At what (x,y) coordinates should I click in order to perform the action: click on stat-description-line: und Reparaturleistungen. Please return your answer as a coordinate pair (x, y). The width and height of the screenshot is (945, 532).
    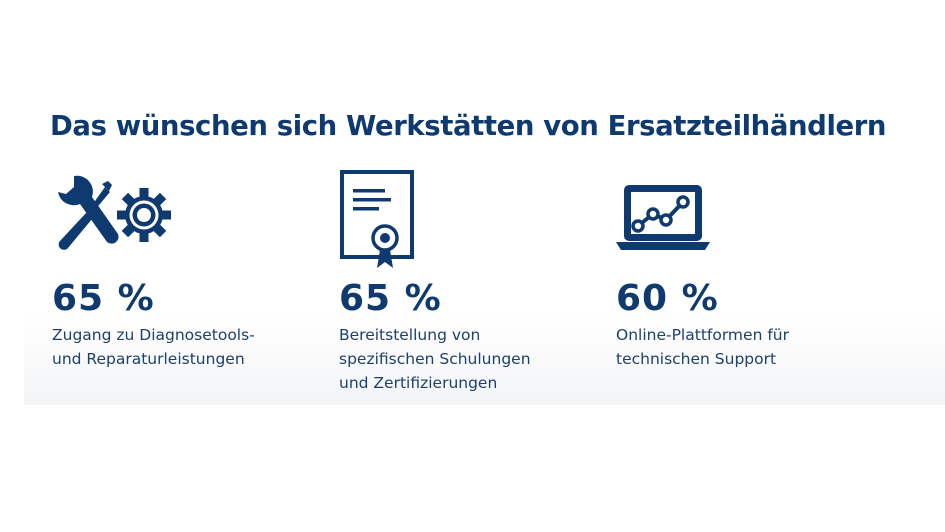
    Looking at the image, I should click on (148, 359).